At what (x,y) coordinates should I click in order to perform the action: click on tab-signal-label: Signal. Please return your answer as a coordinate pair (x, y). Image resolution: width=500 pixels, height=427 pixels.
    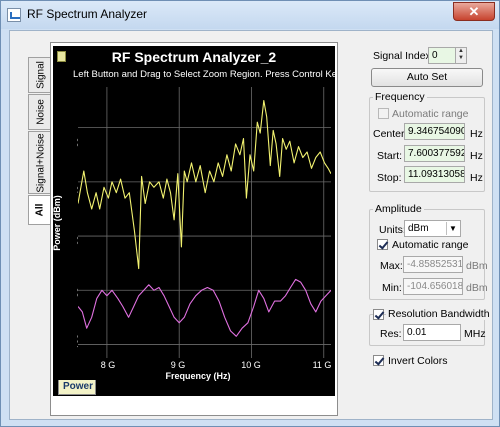
    Looking at the image, I should click on (40, 75).